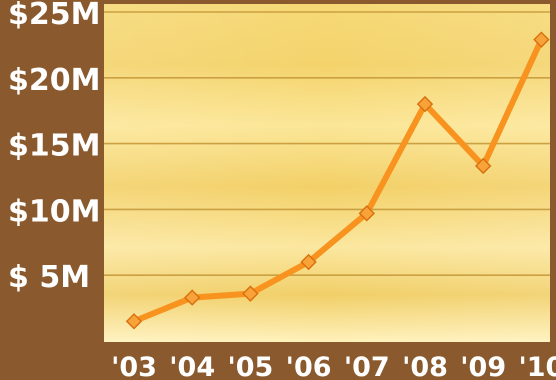 This screenshot has height=380, width=556. Describe the element at coordinates (250, 366) in the screenshot. I see `x-tick-label: '05` at that location.